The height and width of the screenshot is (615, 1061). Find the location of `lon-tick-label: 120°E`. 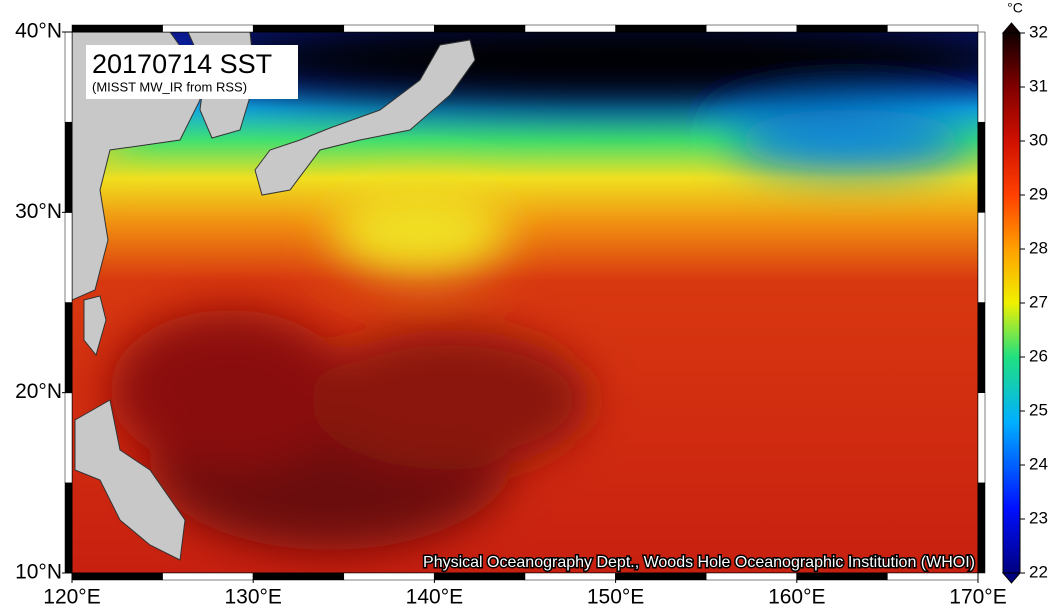

lon-tick-label: 120°E is located at coordinates (71, 597).